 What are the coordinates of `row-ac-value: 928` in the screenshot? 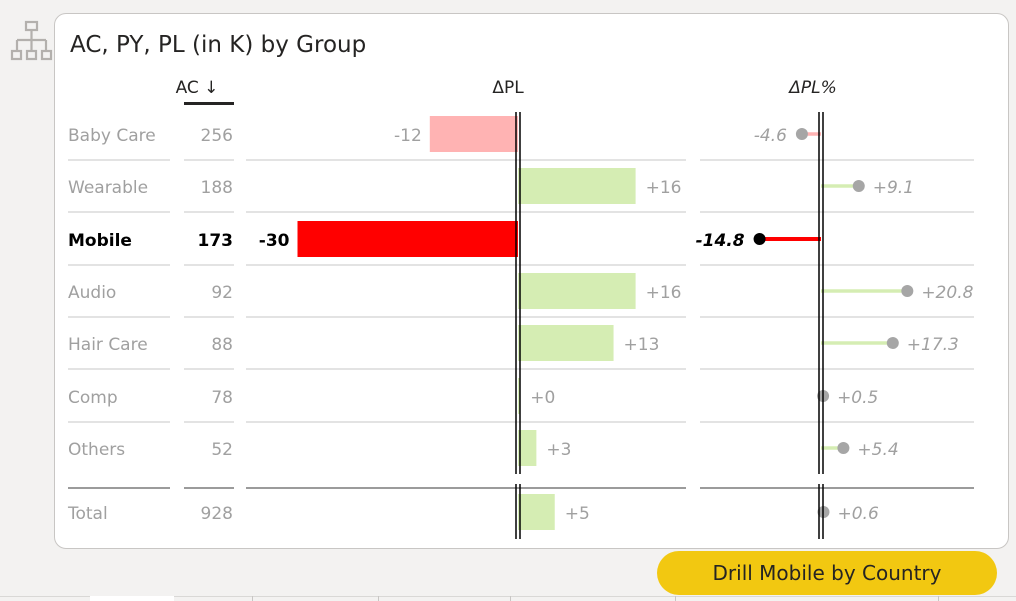 It's located at (217, 514).